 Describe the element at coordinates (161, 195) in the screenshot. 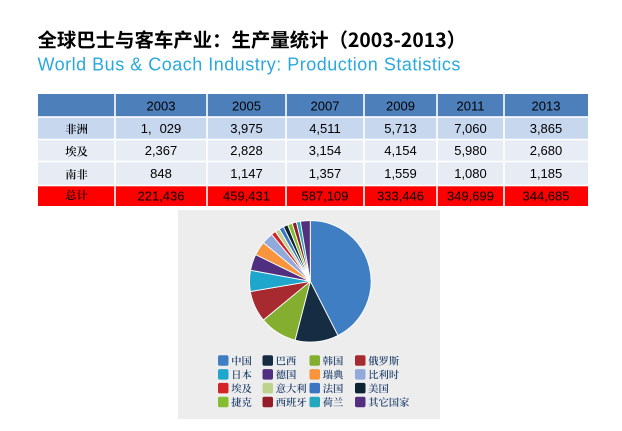

I see `svg-text: 221,436` at that location.